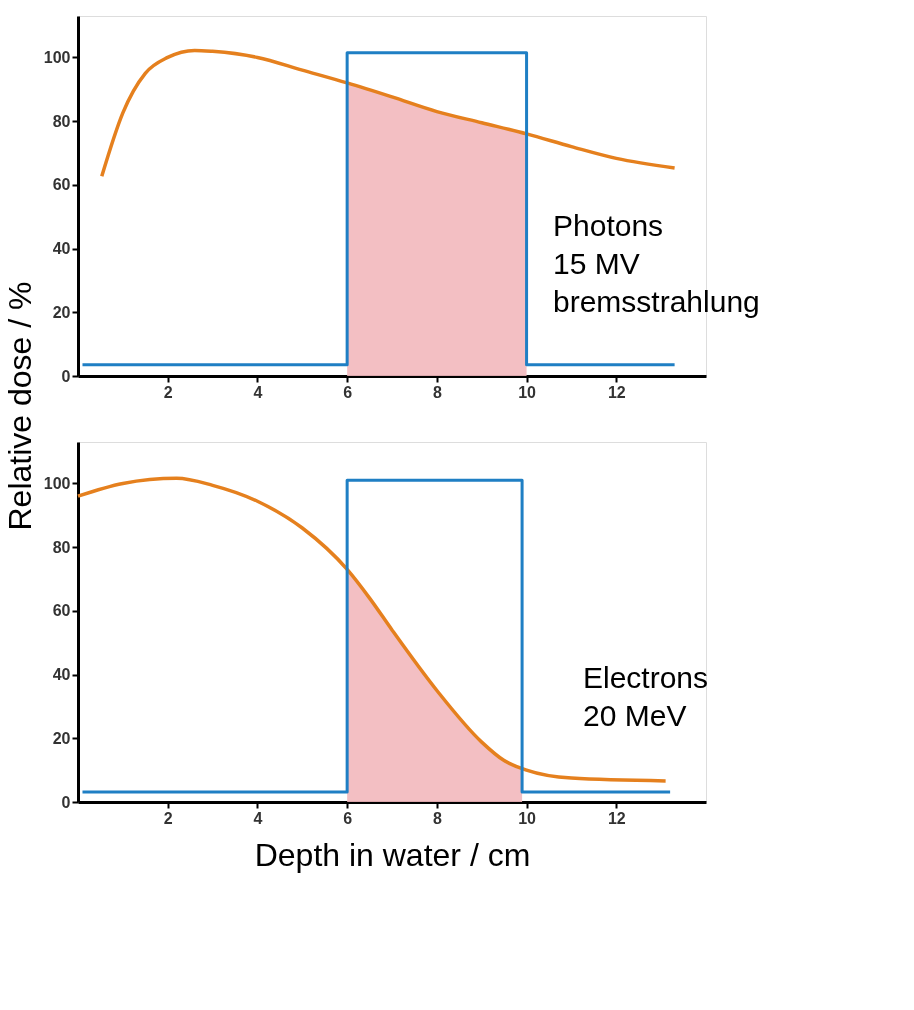  I want to click on y-axis-title: Relative dose / %, so click(20, 406).